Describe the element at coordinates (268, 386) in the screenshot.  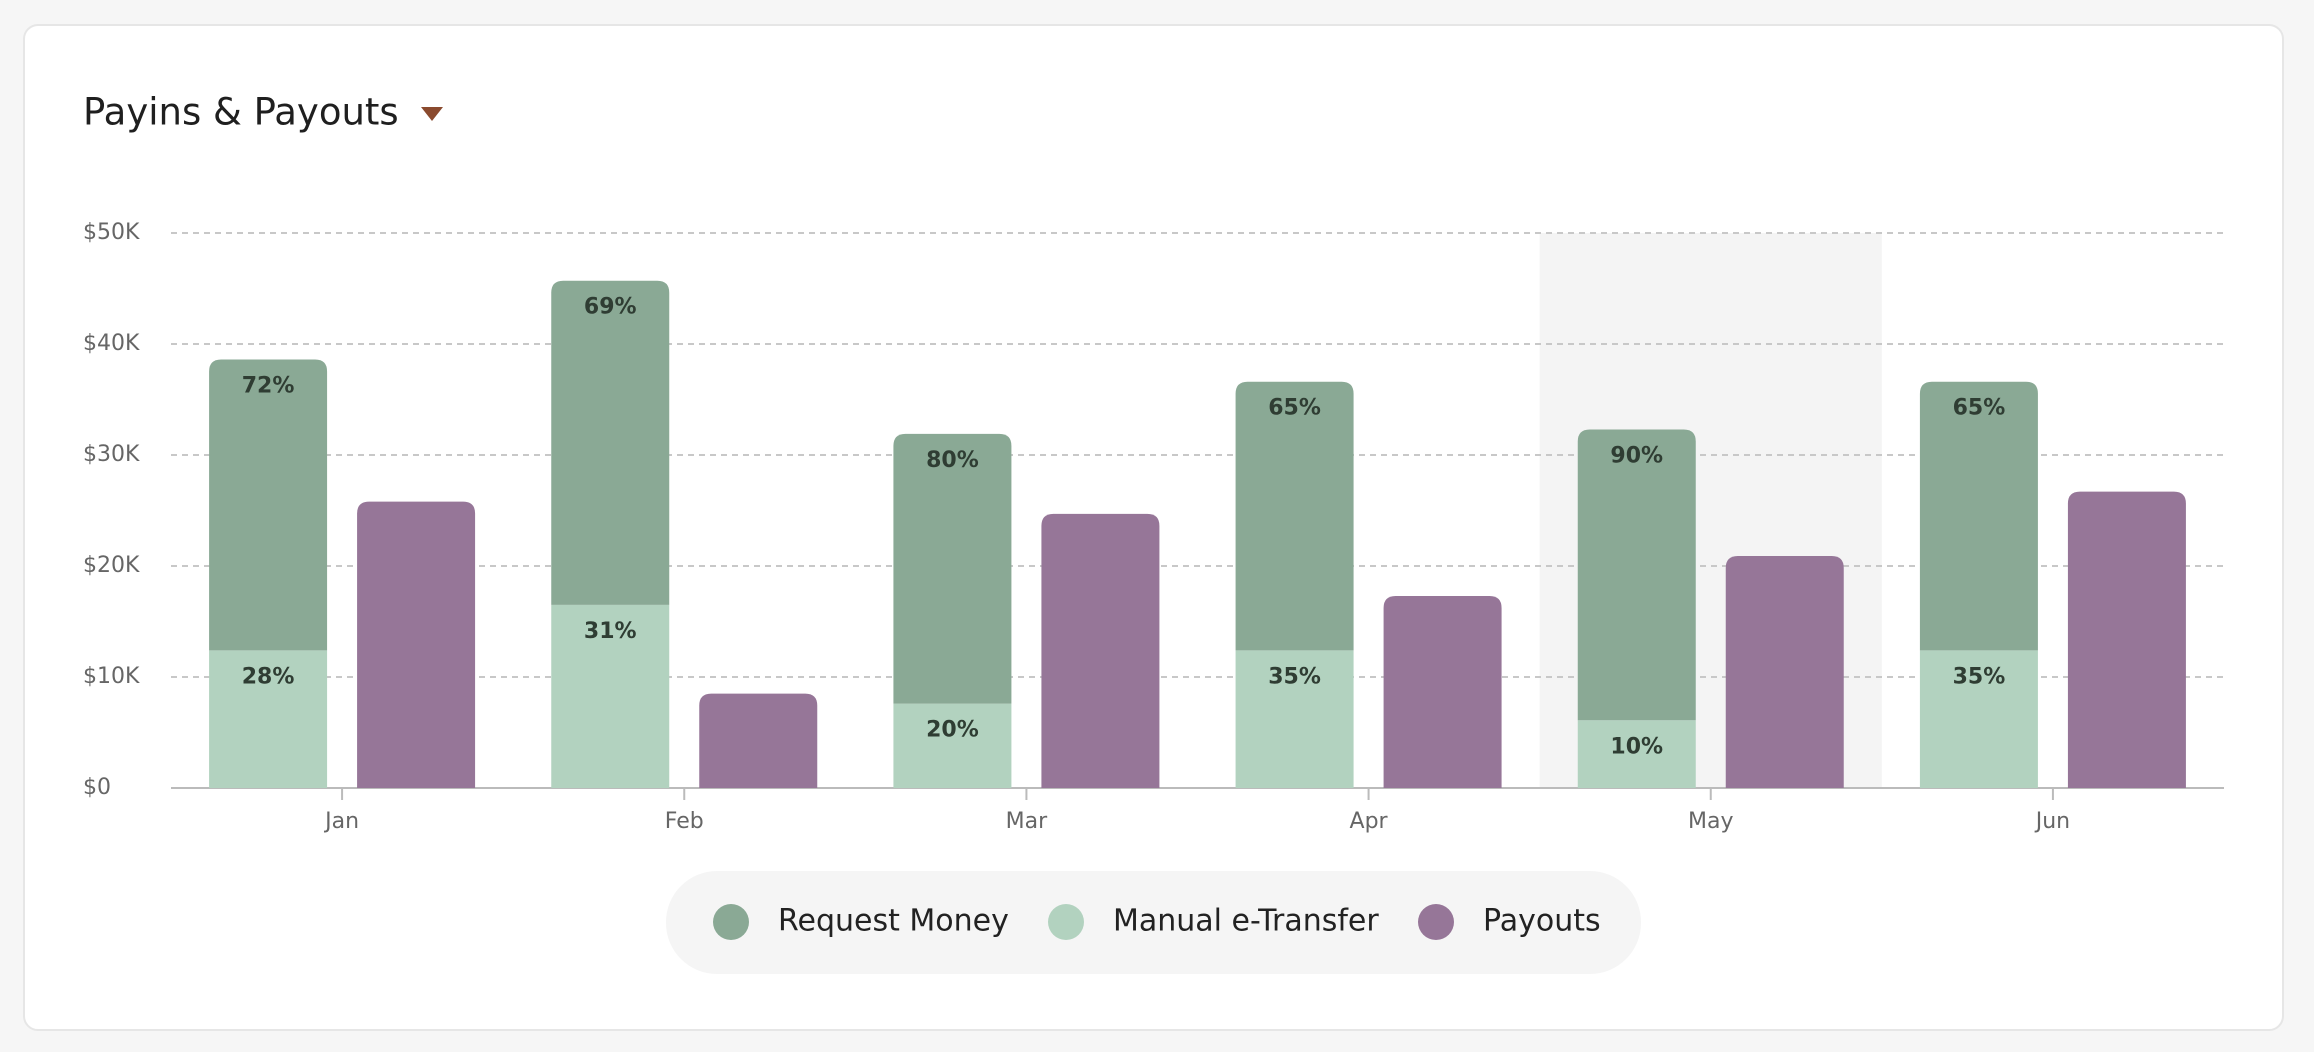
I see `data-label: 72%` at that location.